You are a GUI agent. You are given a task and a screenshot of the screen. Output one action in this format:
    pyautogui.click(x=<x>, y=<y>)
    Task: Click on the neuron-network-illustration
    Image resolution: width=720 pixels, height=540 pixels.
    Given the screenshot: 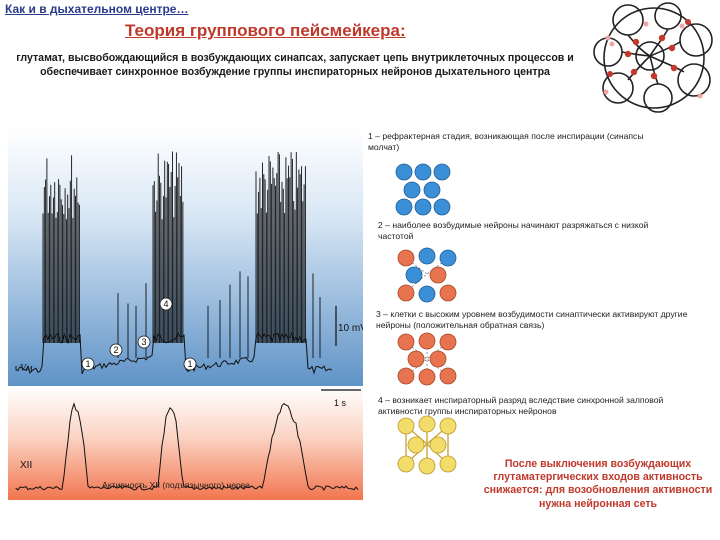 What is the action you would take?
    pyautogui.click(x=653, y=57)
    